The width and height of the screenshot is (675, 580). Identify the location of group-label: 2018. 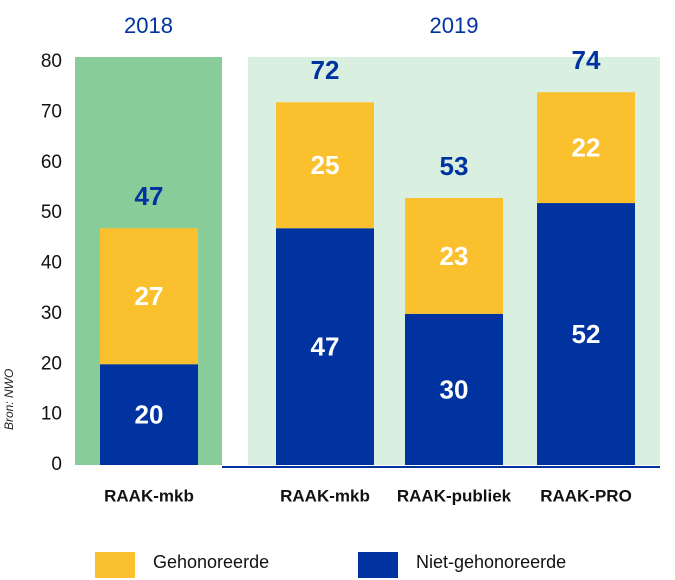
(148, 25).